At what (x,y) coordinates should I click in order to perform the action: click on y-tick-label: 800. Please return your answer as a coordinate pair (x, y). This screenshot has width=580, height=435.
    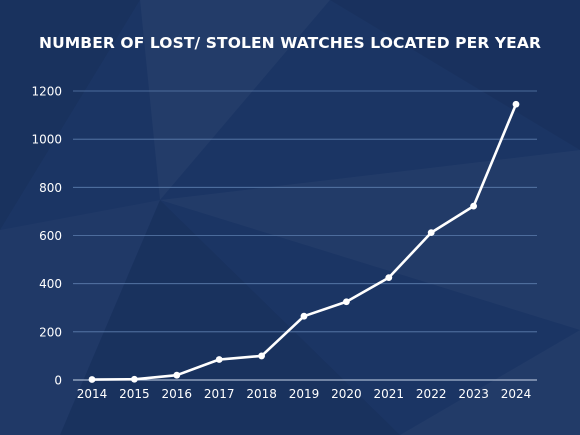
    Looking at the image, I should click on (50, 188).